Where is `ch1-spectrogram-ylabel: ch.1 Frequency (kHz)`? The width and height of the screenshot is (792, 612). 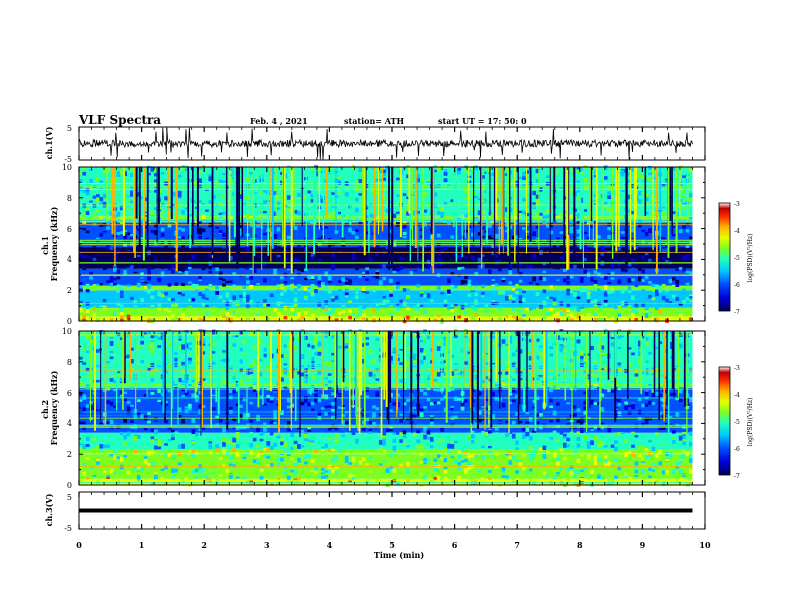
ch1-spectrogram-ylabel: ch.1 Frequency (kHz) is located at coordinates (49, 243).